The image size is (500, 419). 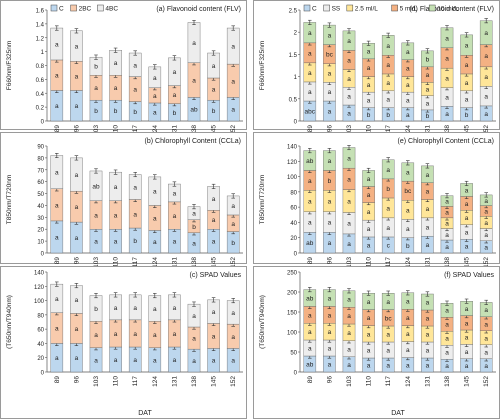 I want to click on y-tick-label: 50, so click(x=40, y=195).